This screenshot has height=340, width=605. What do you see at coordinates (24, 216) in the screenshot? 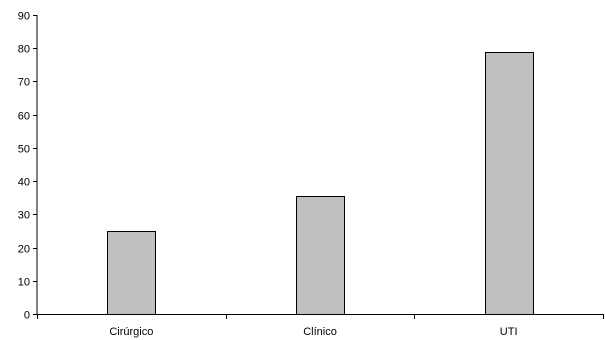
I see `y-tick-label: 30` at bounding box center [24, 216].